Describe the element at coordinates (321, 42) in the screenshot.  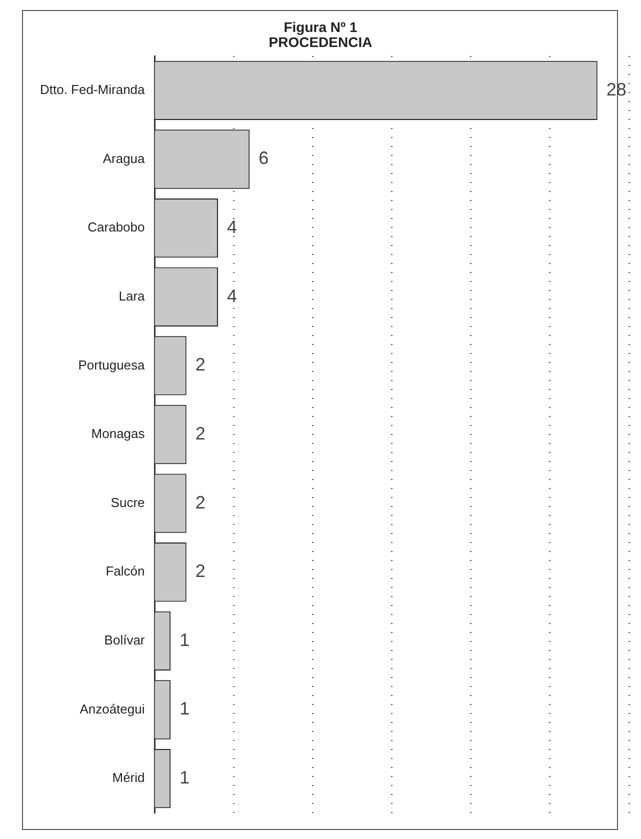
I see `chart-subtitle: PROCEDENCIA` at that location.